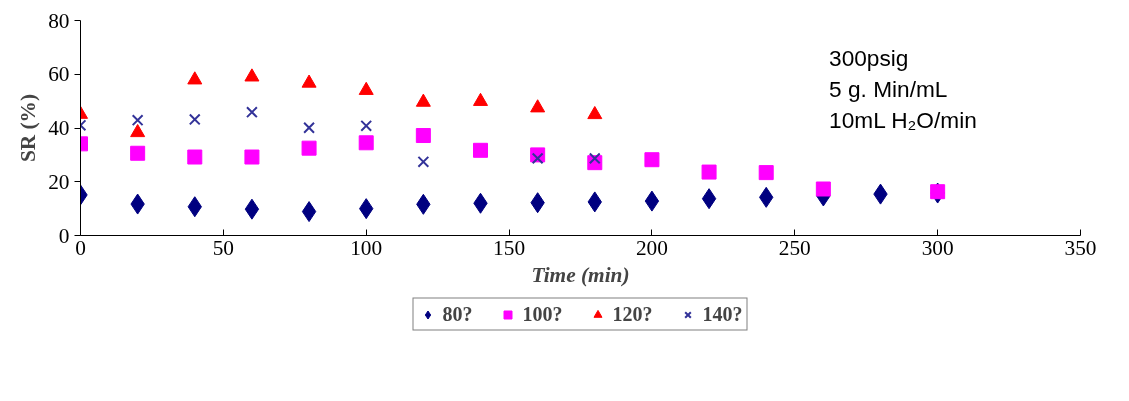 The height and width of the screenshot is (401, 1129). I want to click on x-tick-label: 350, so click(1080, 247).